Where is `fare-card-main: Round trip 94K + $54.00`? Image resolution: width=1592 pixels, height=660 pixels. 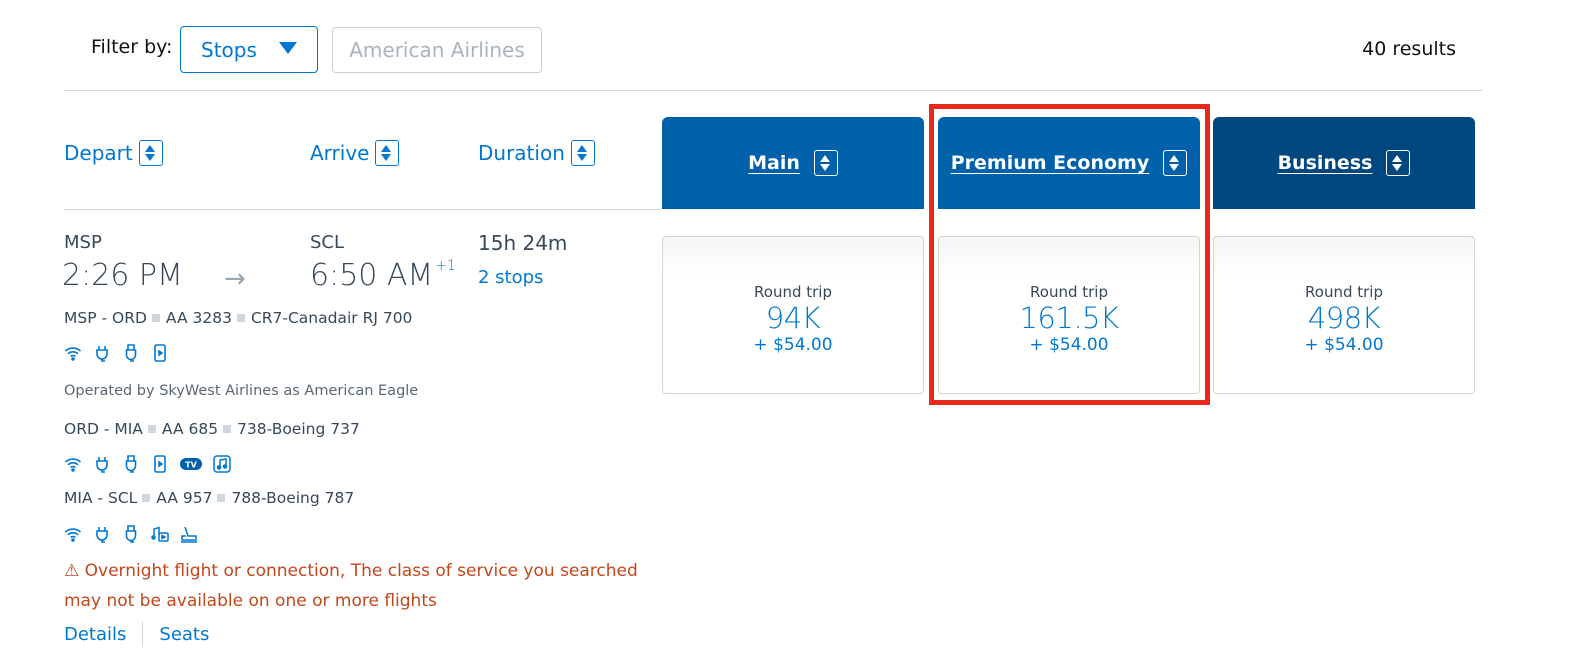
fare-card-main: Round trip 94K + $54.00 is located at coordinates (793, 315).